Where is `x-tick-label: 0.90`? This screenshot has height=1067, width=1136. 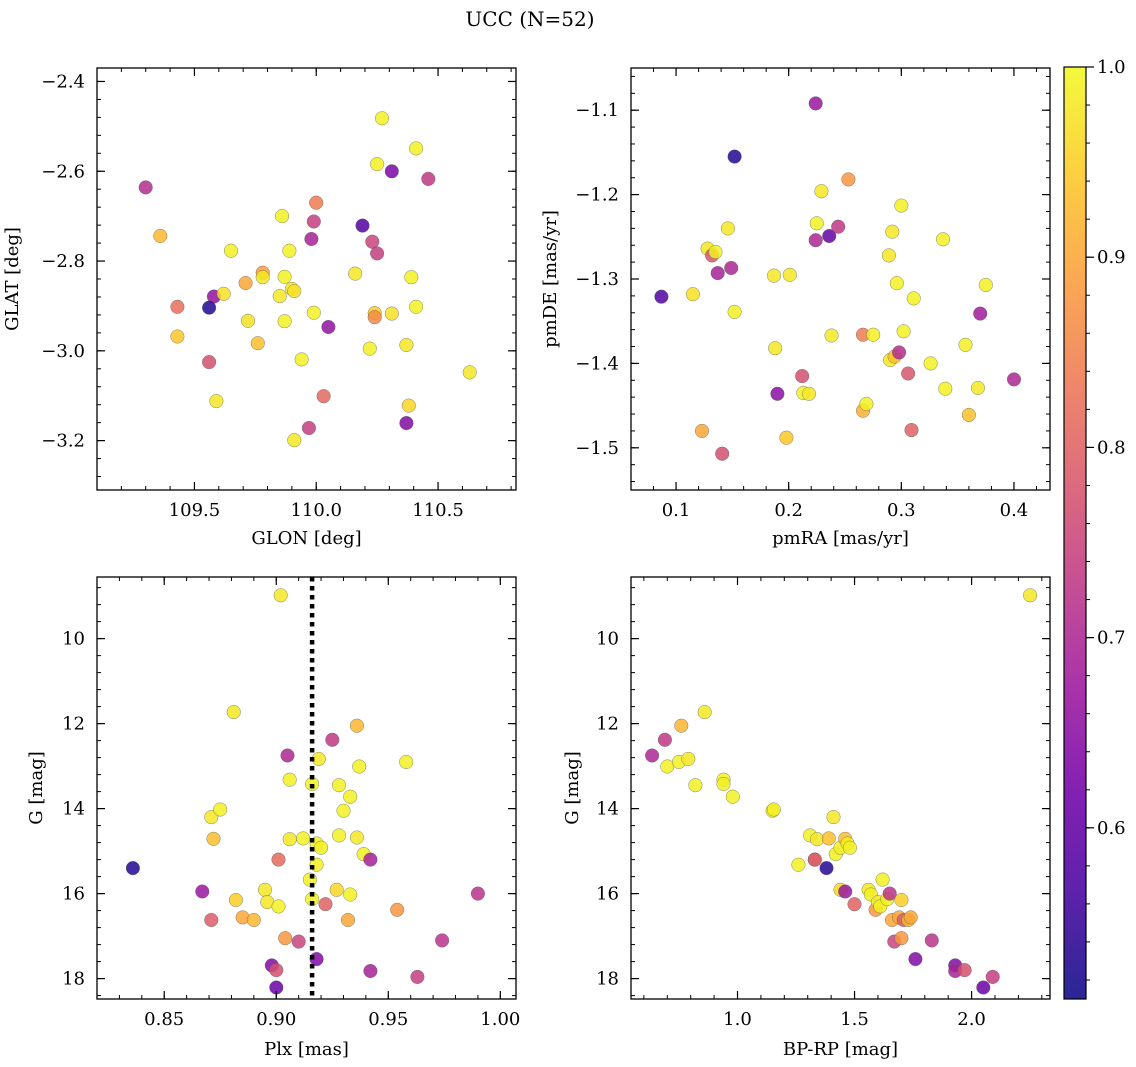 x-tick-label: 0.90 is located at coordinates (276, 1019).